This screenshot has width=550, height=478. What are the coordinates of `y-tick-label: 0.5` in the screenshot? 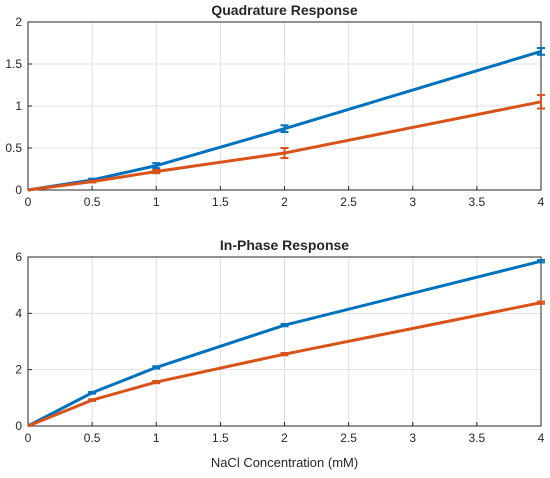 It's located at (13, 148).